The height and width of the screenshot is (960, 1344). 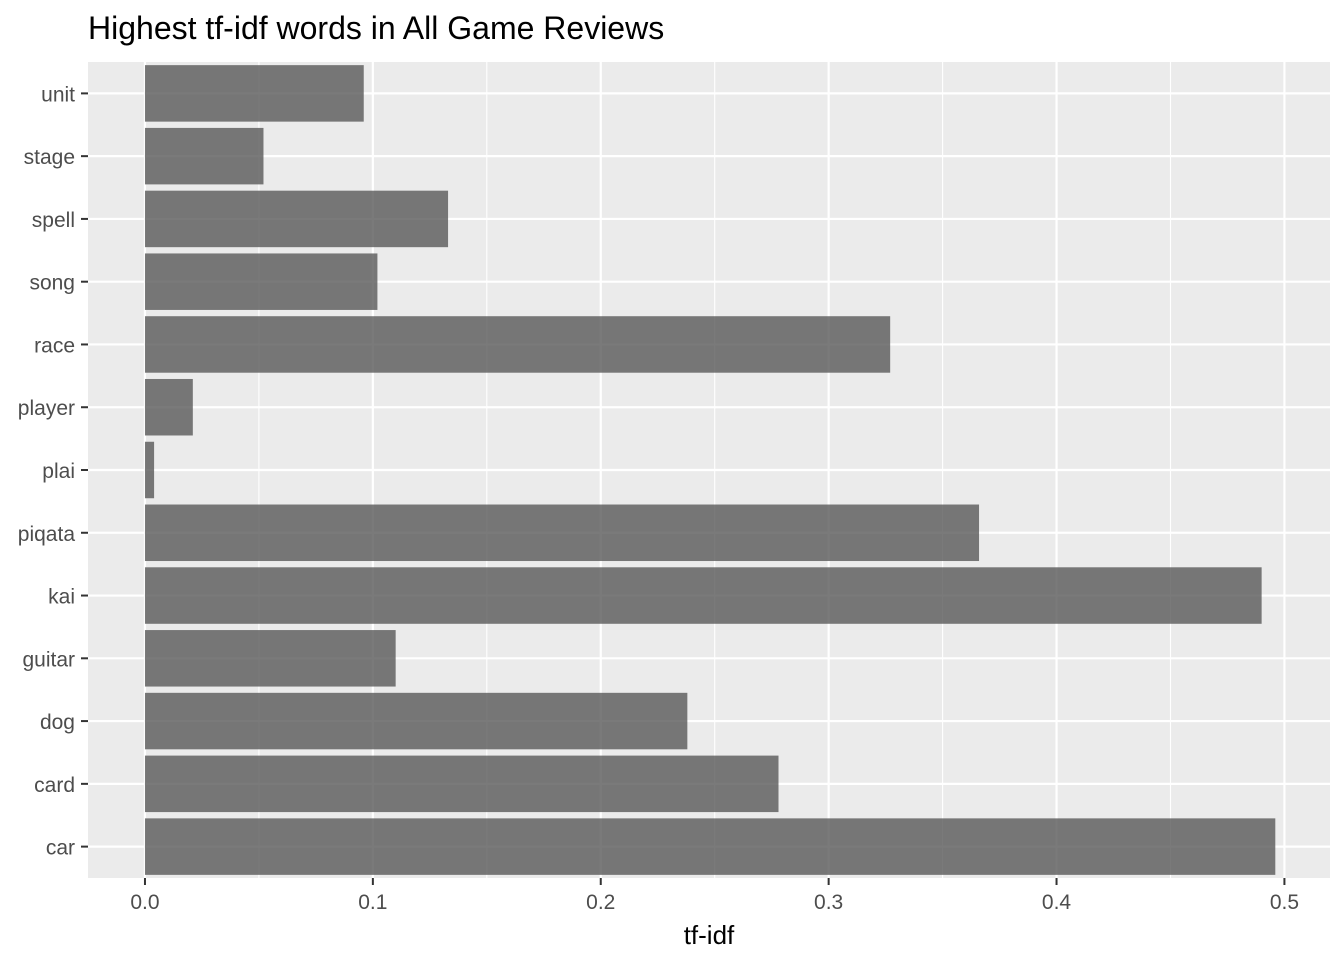 What do you see at coordinates (600, 902) in the screenshot?
I see `x-tick-label: 0.2` at bounding box center [600, 902].